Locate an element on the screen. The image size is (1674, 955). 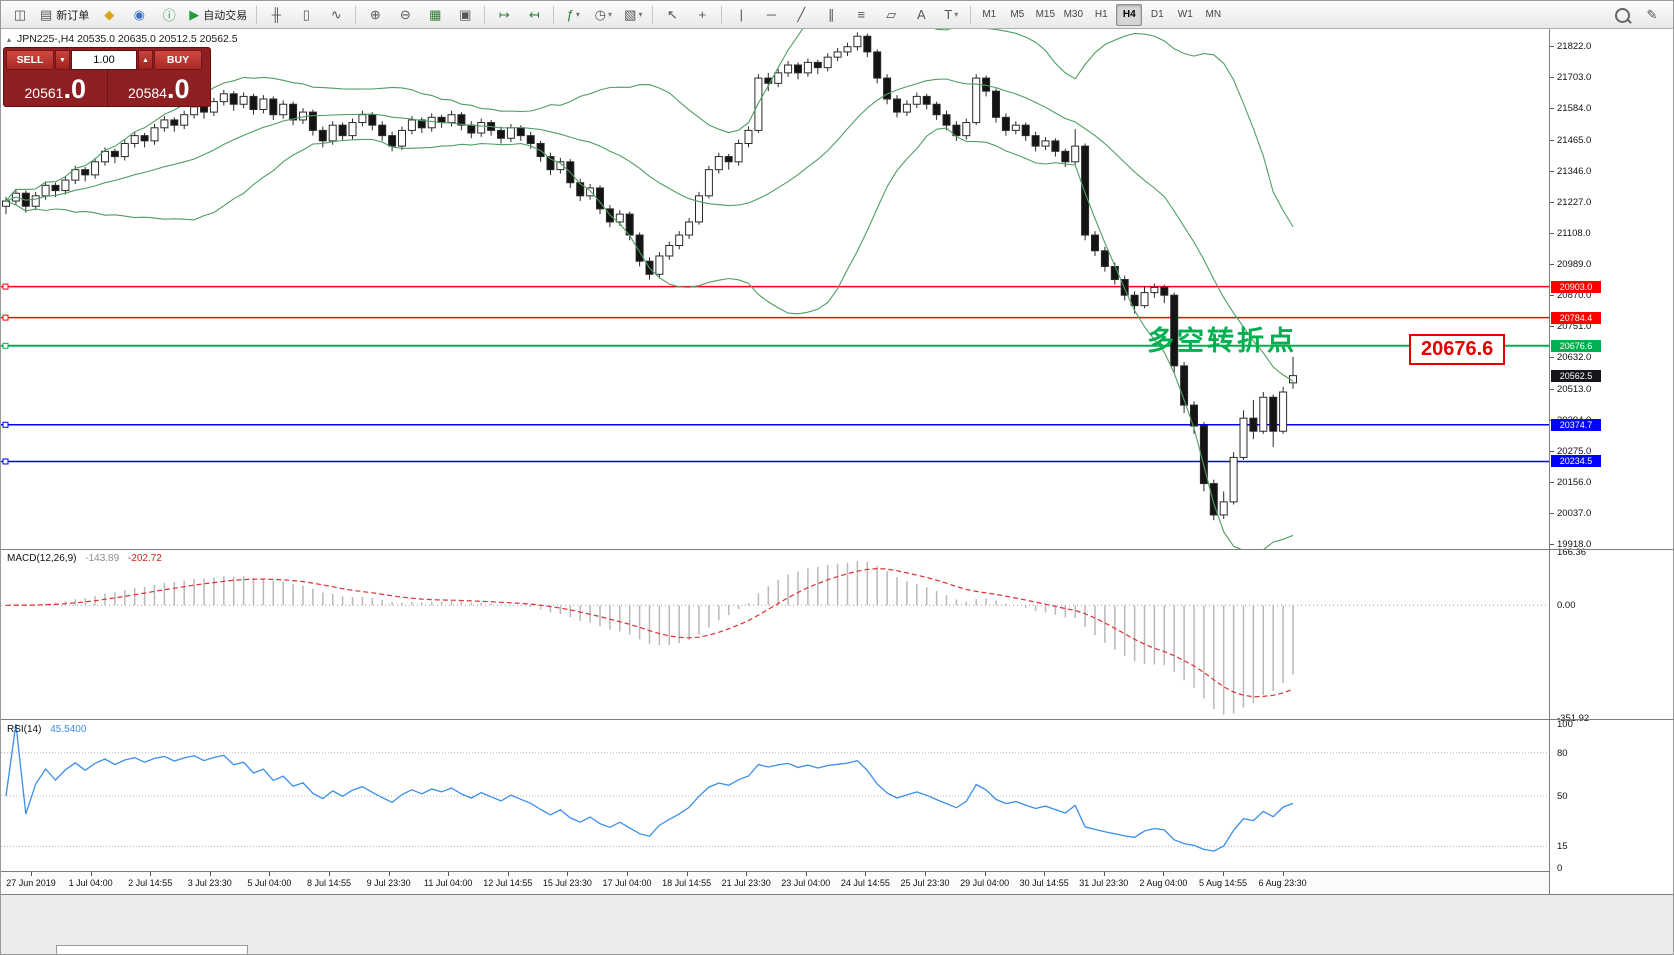
tile-windows-icon: ▣ is located at coordinates (465, 14).